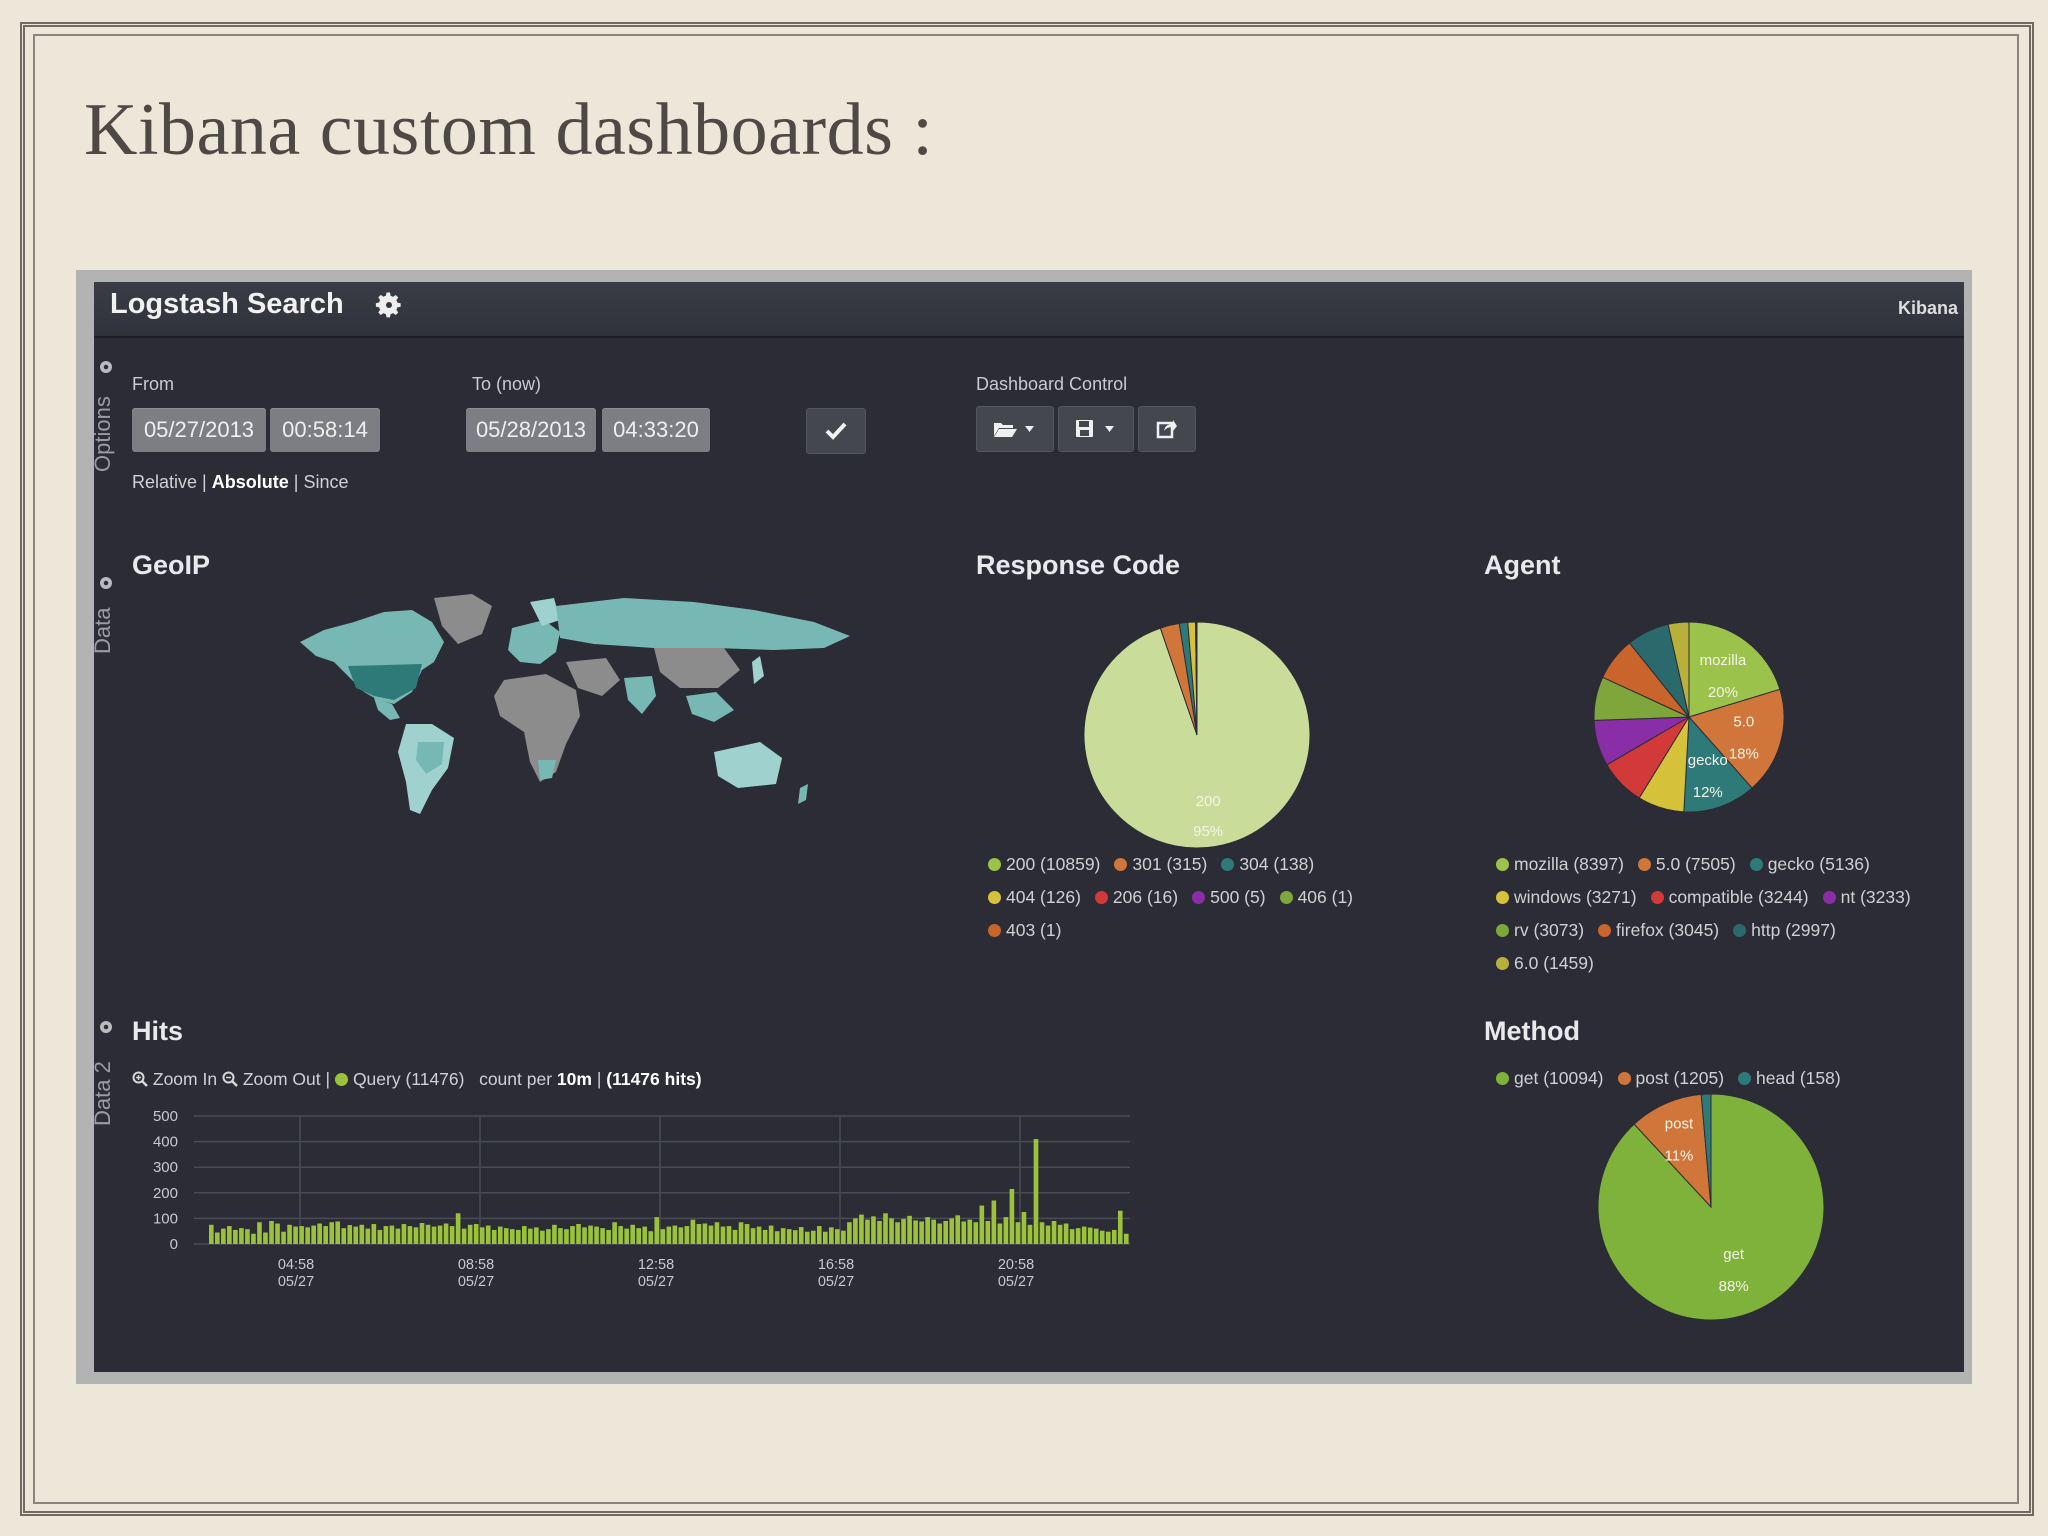 The width and height of the screenshot is (2048, 1536). I want to click on data2-gear-icon, so click(106, 1027).